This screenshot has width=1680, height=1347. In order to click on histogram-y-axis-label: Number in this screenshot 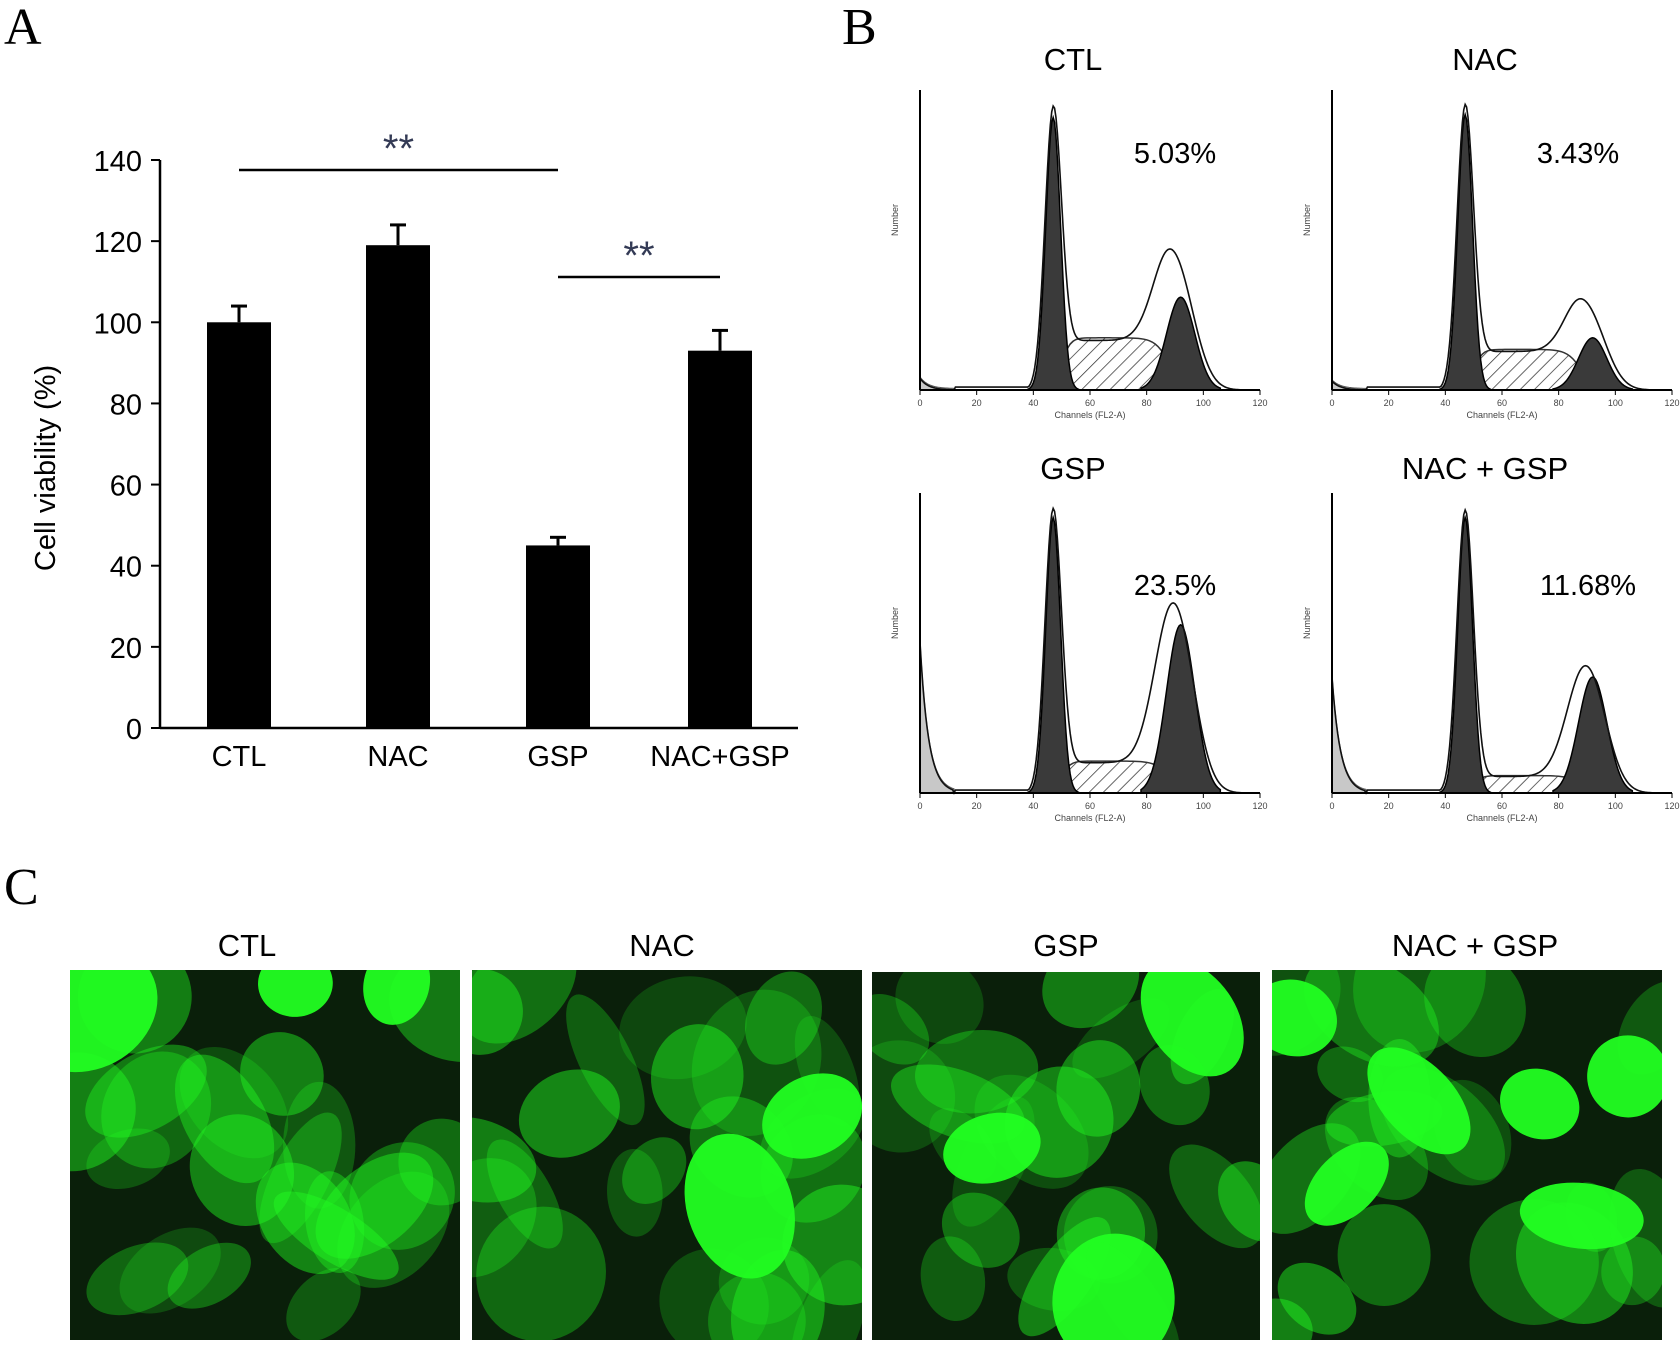, I will do `click(1307, 220)`.